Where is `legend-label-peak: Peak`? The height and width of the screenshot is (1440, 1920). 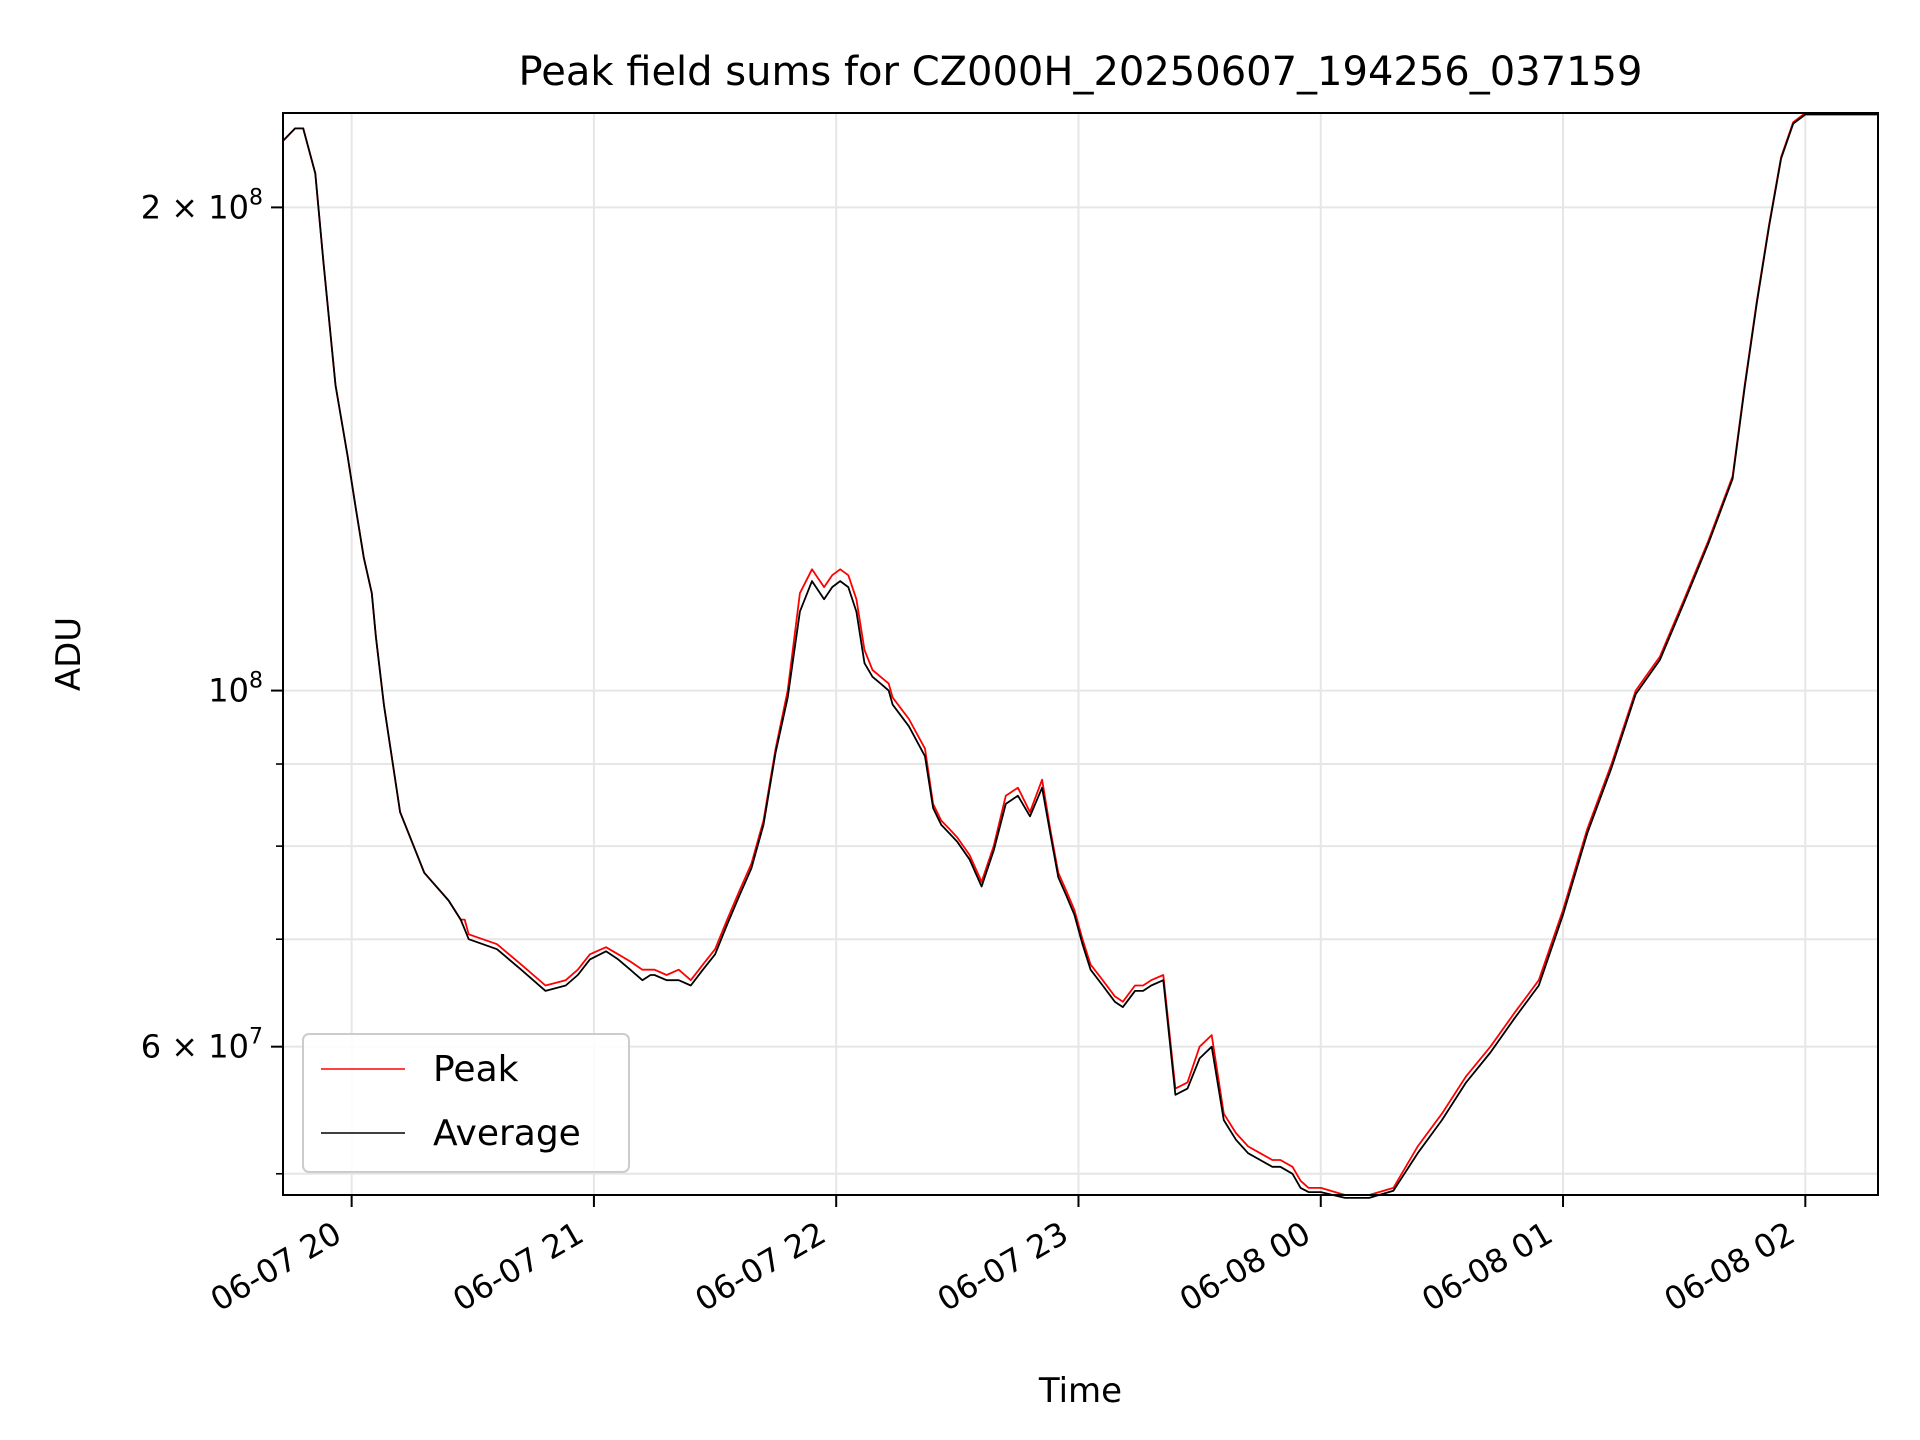 legend-label-peak: Peak is located at coordinates (476, 1069).